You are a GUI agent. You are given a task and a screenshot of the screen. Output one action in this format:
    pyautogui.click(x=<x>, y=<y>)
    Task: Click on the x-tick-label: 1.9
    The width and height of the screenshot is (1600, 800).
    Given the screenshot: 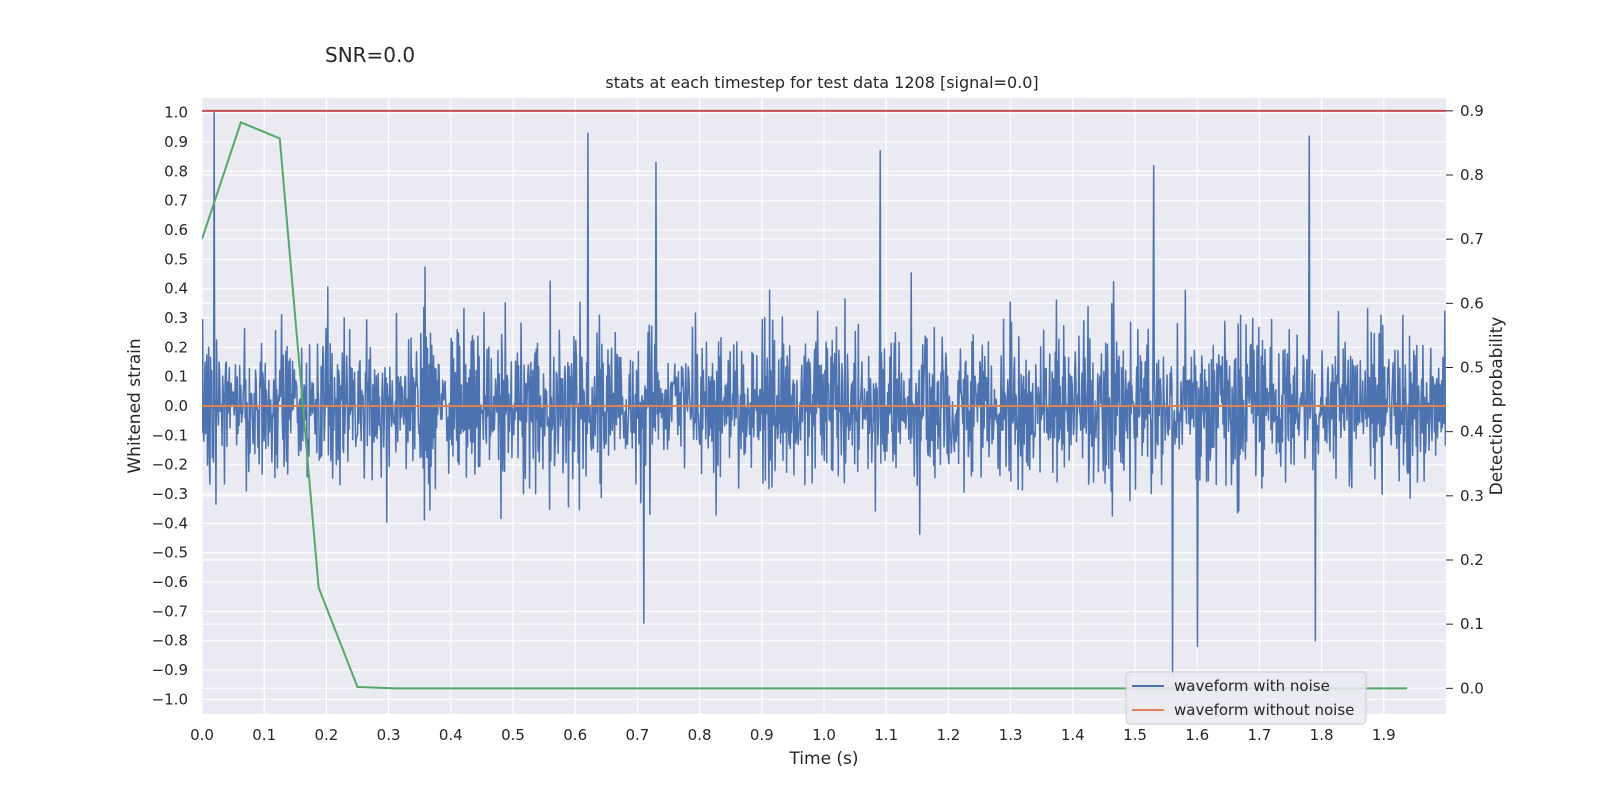 What is the action you would take?
    pyautogui.click(x=1384, y=735)
    